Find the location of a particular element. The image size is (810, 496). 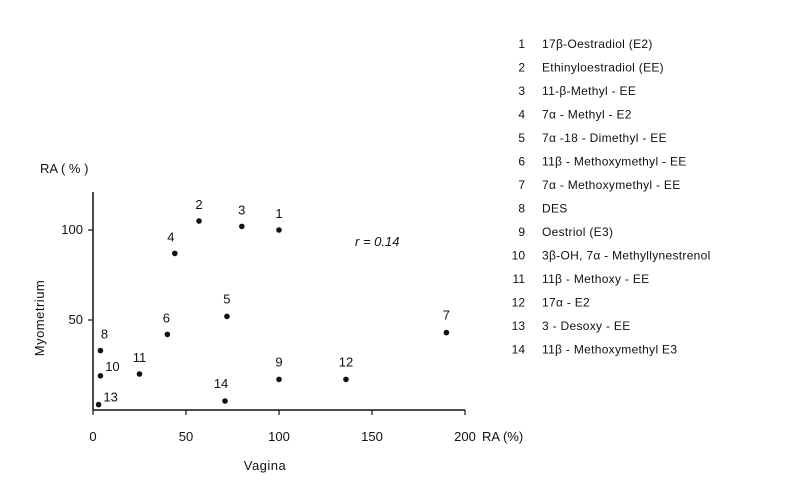

y-tick-label: 100 is located at coordinates (72, 229).